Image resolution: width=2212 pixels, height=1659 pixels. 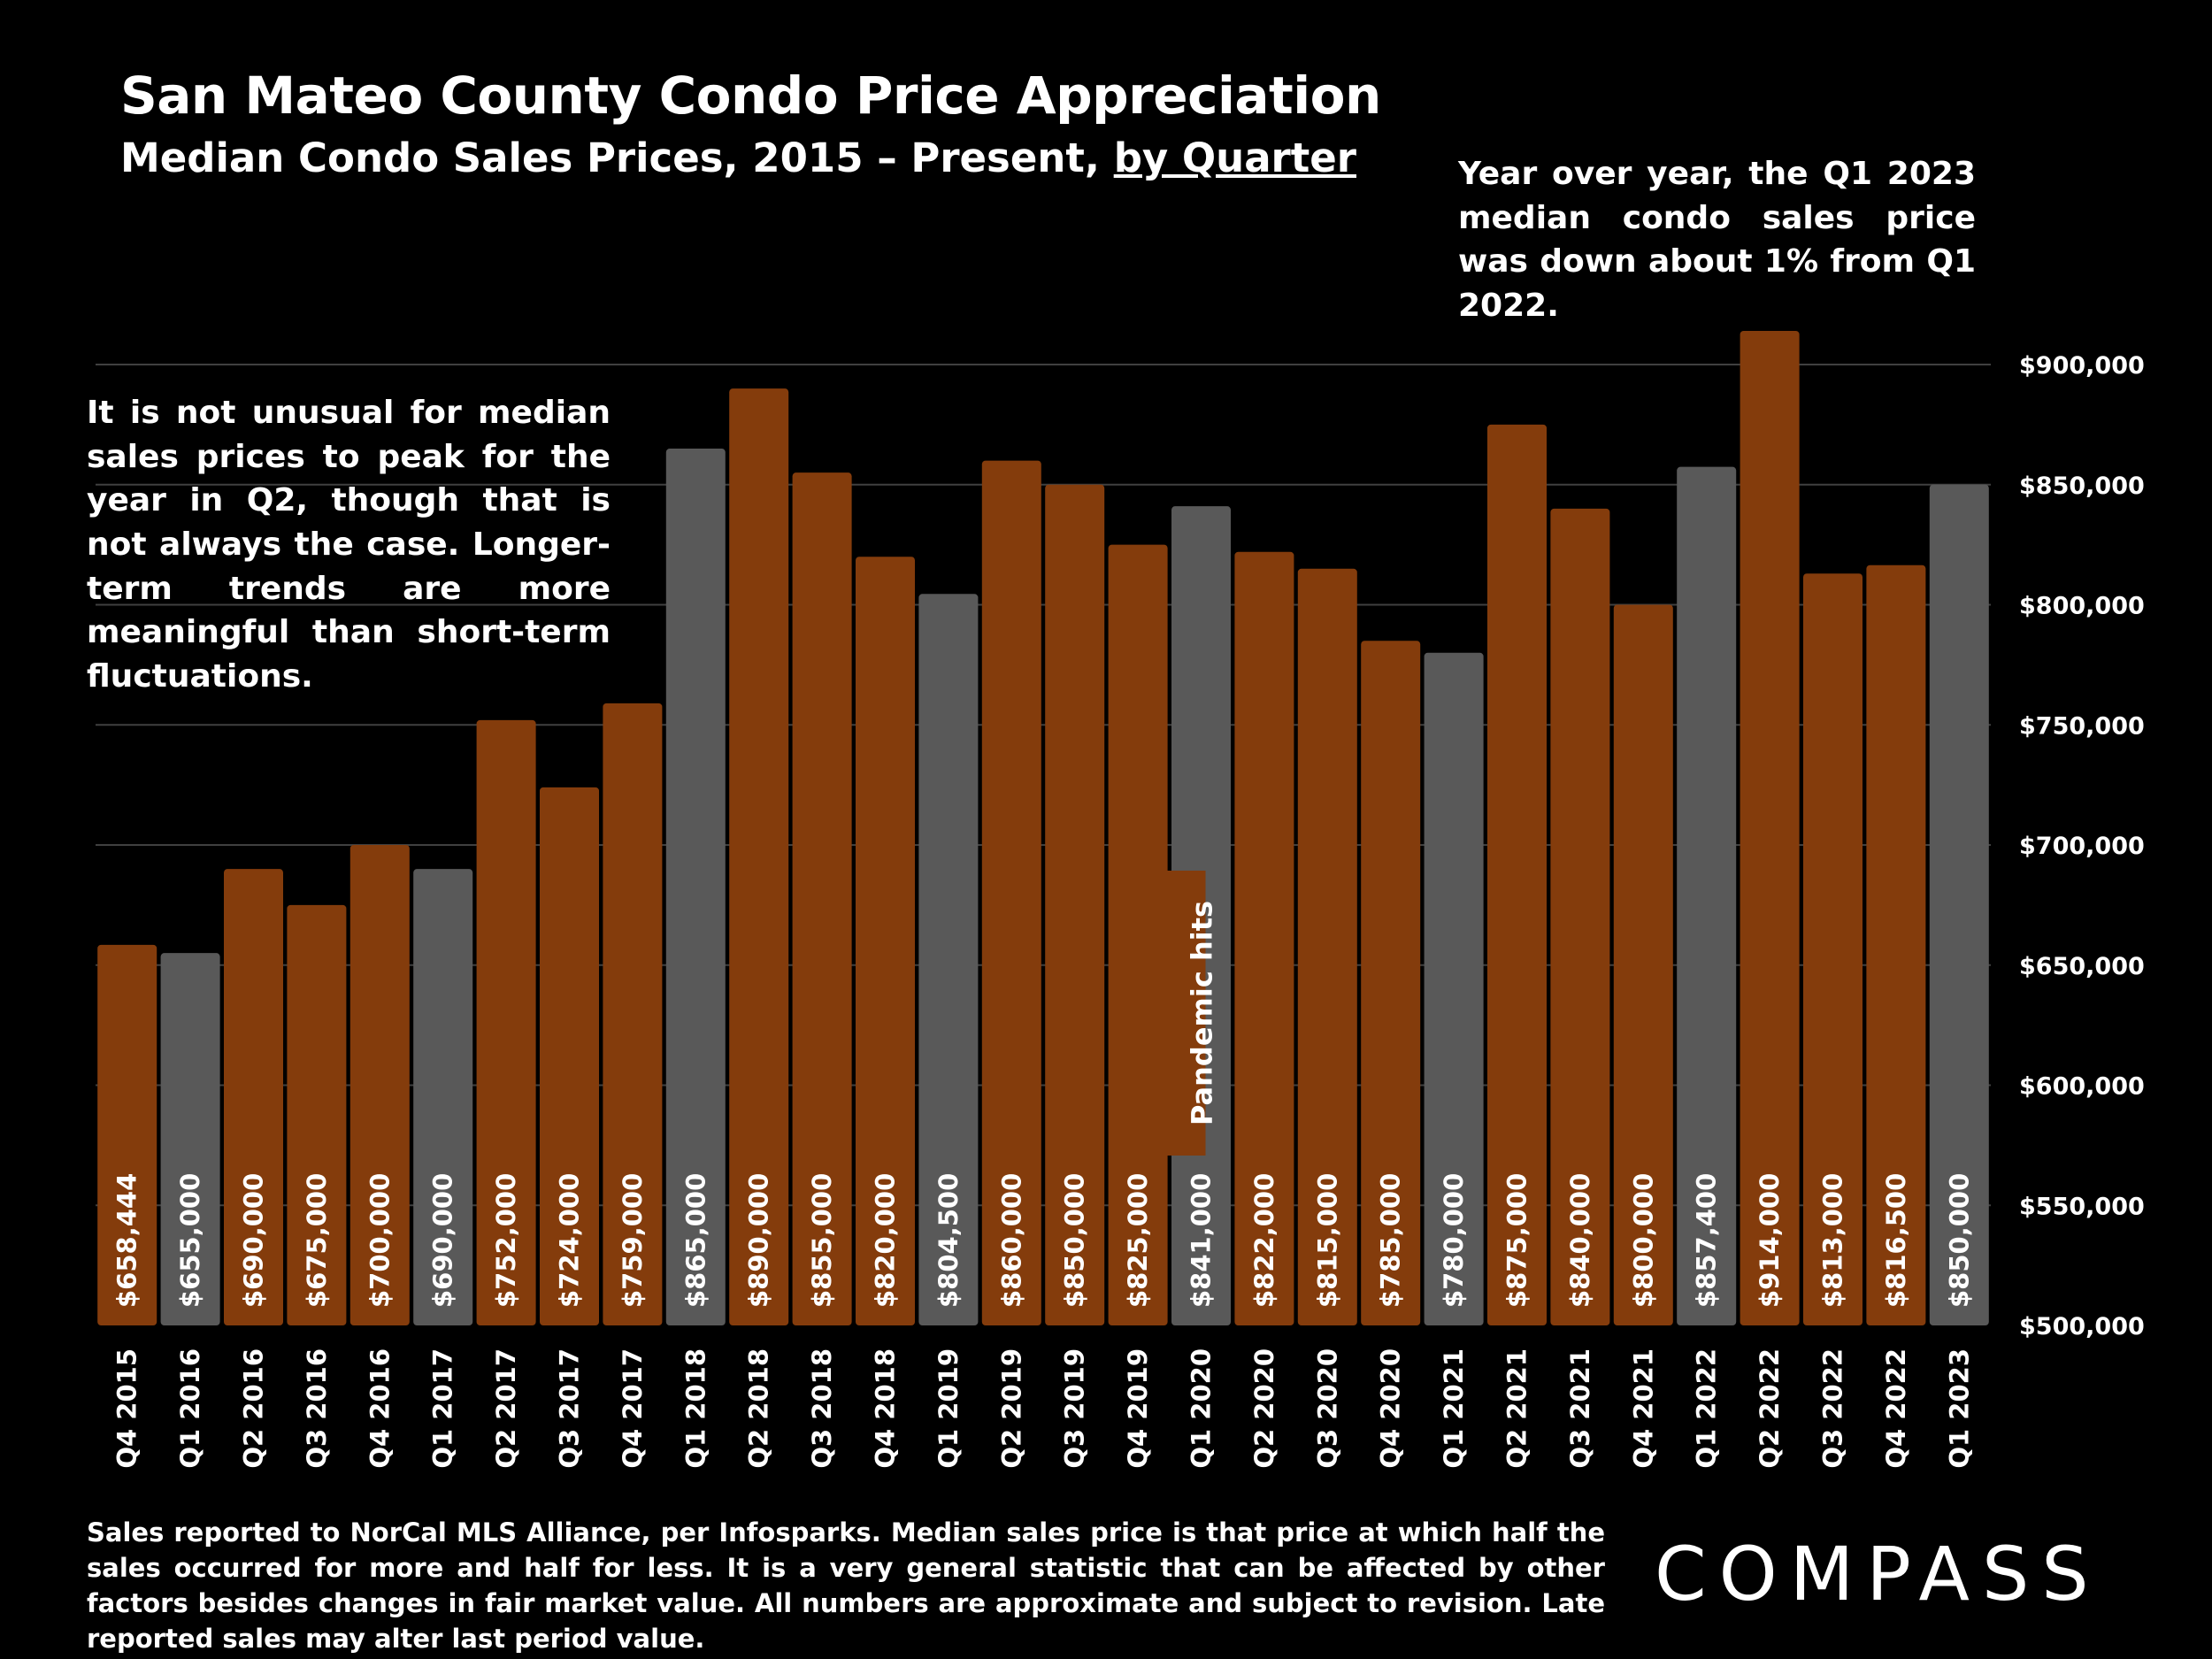 What do you see at coordinates (1959, 1241) in the screenshot?
I see `bar-value-label: $850,000` at bounding box center [1959, 1241].